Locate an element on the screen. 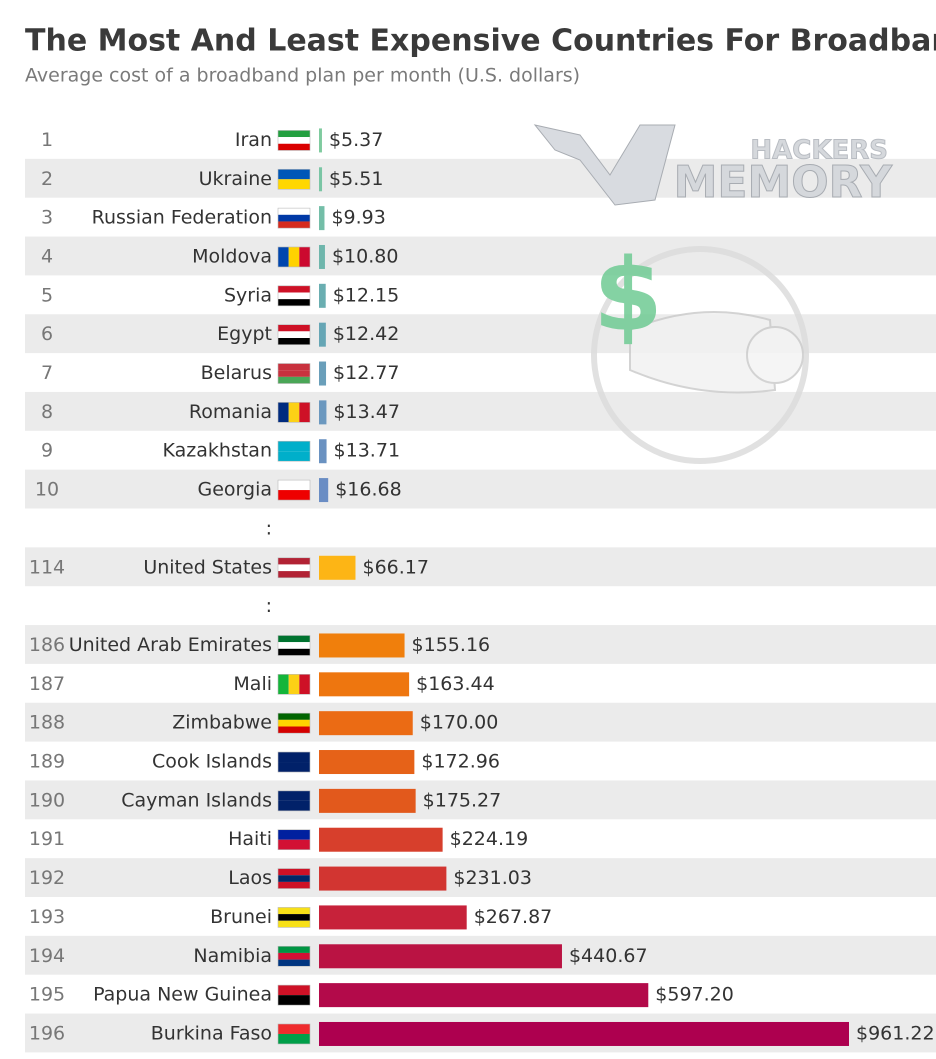 This screenshot has height=1059, width=936. rank-label: 7 is located at coordinates (47, 373).